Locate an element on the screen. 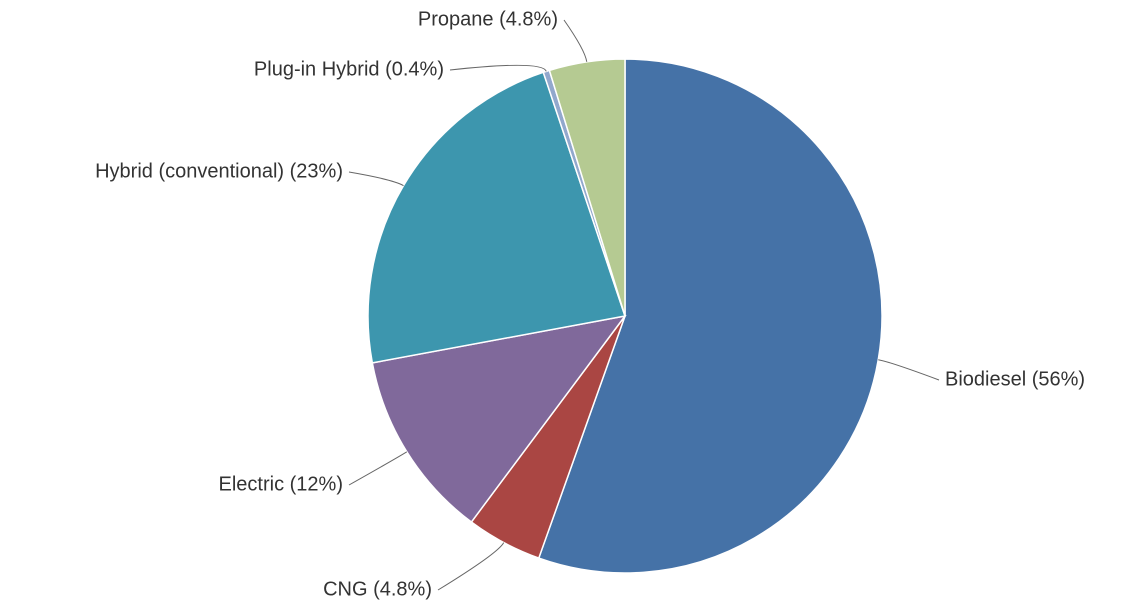  slice-label: Propane (4.8%) is located at coordinates (488, 19).